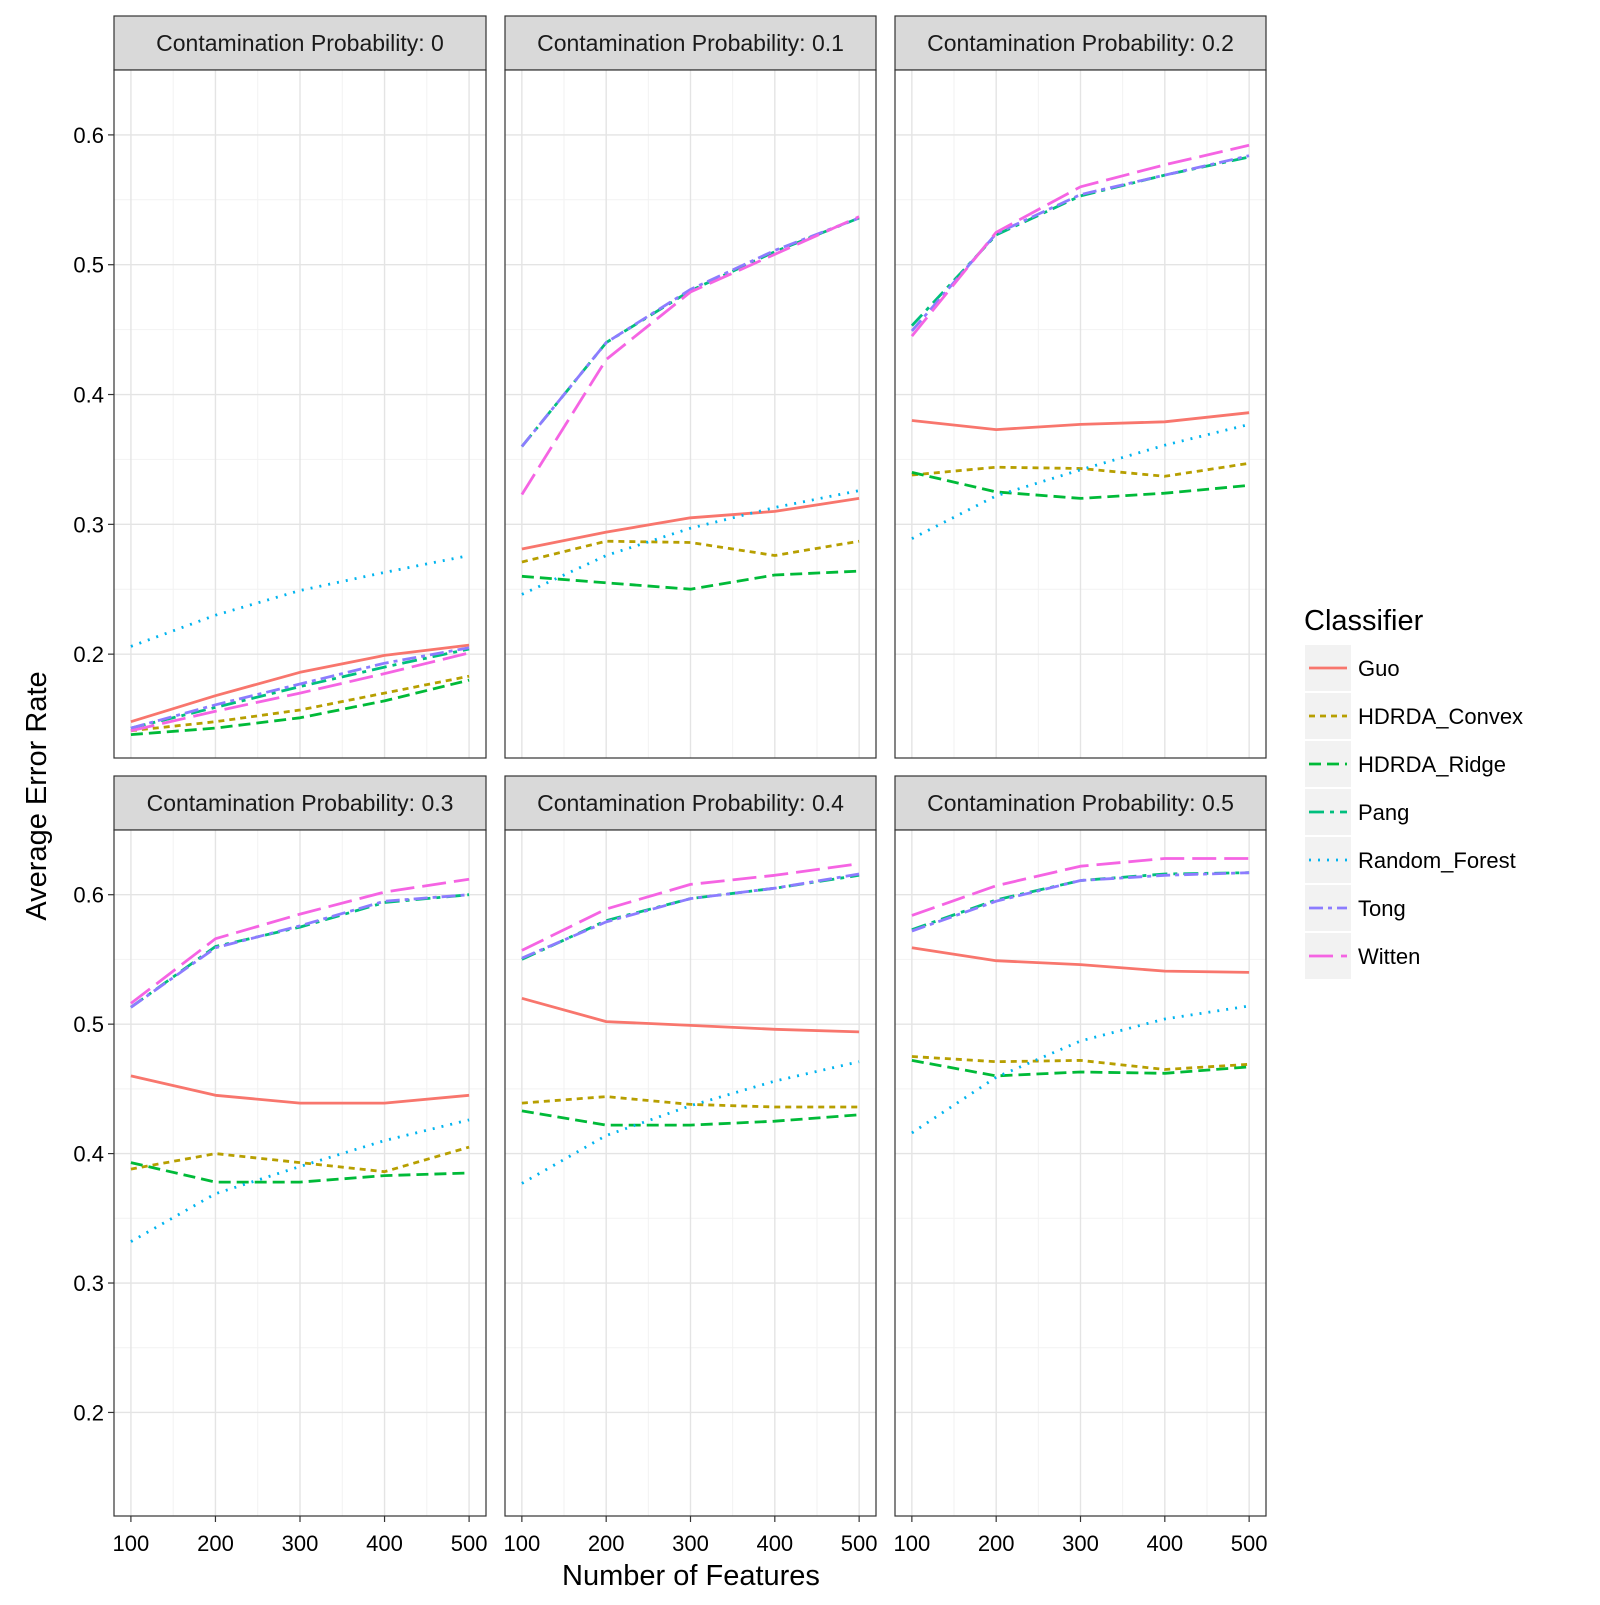 The image size is (1600, 1605). I want to click on y-tick-label: 0.6, so click(88, 135).